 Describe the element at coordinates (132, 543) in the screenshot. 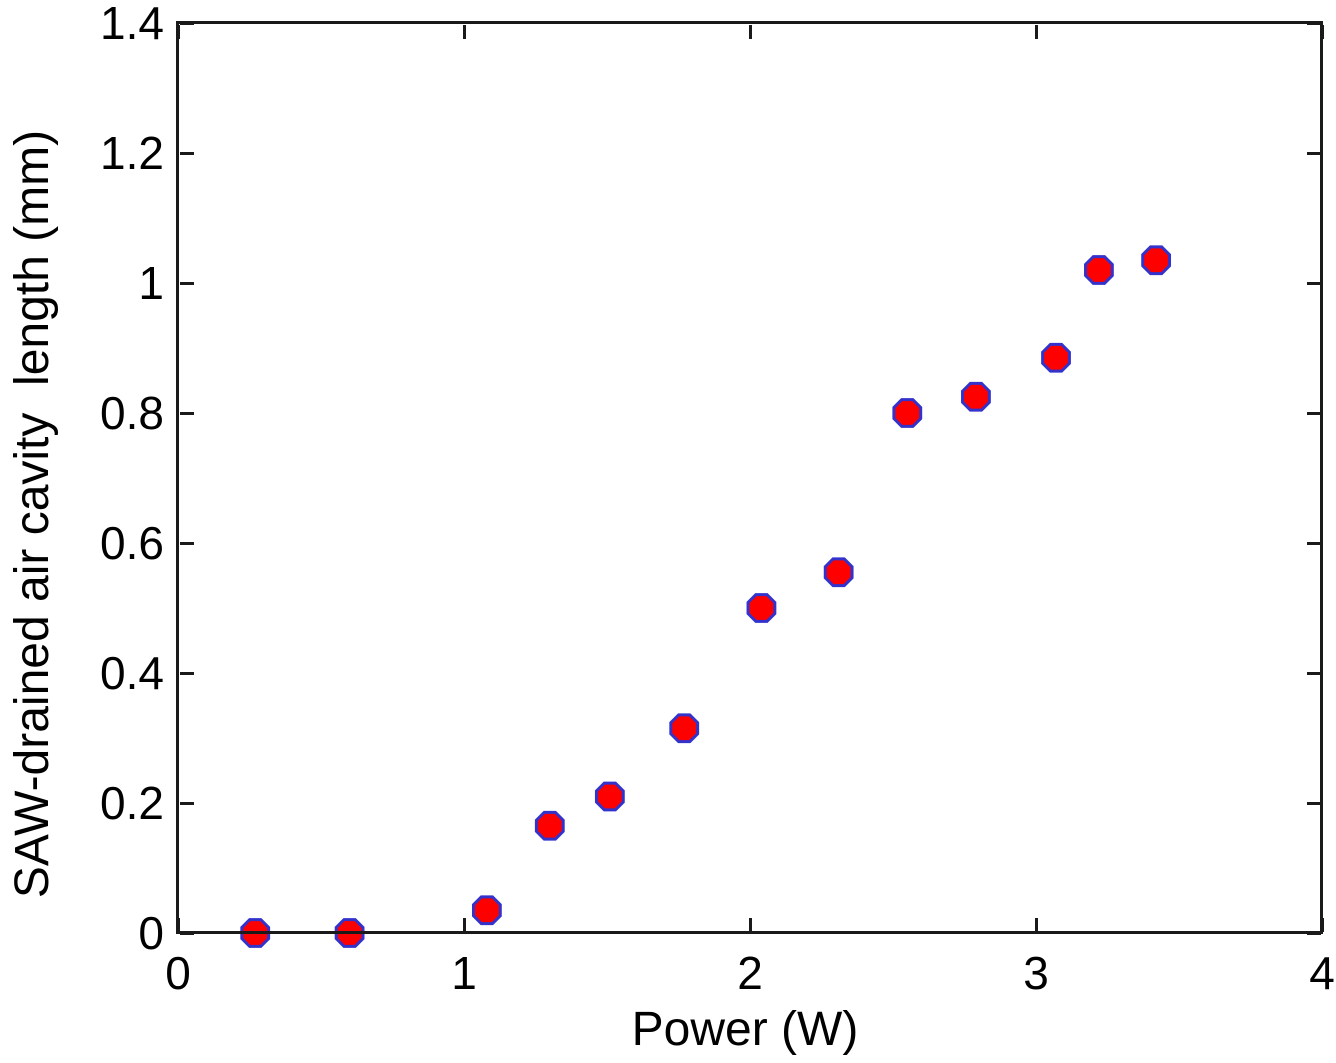

I see `y-tick-label: 0.6` at that location.